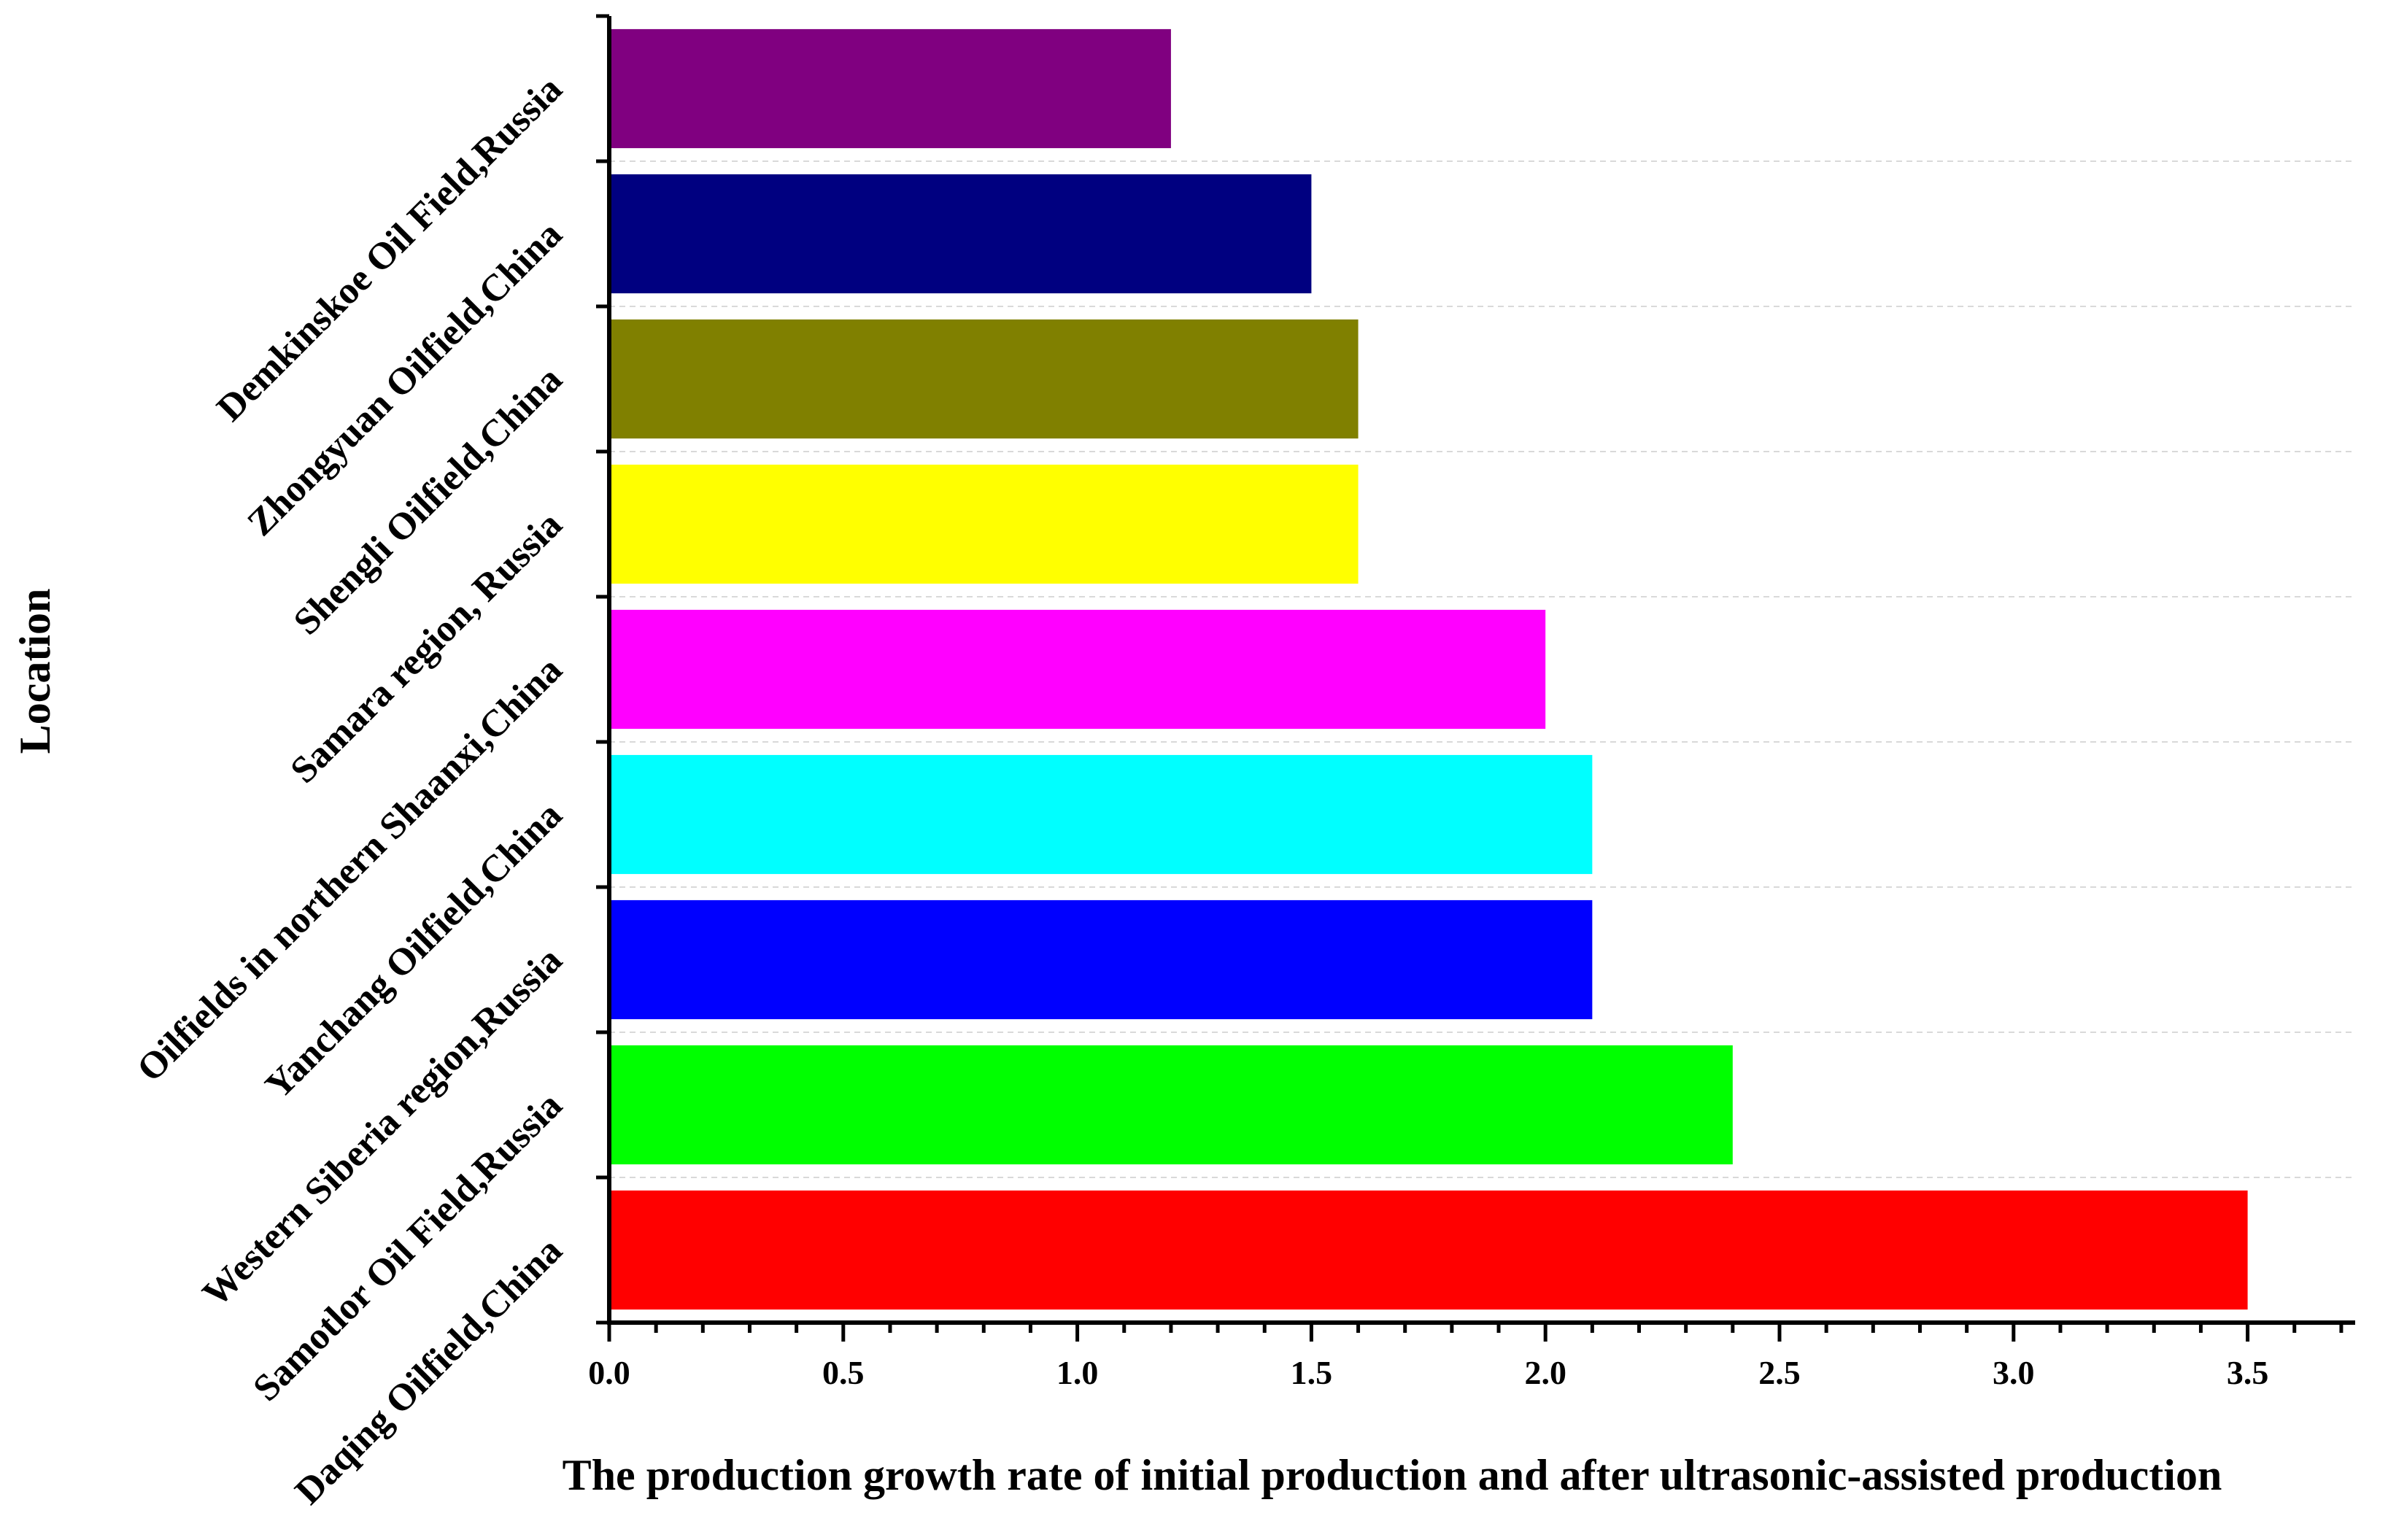 Image resolution: width=2388 pixels, height=1540 pixels. What do you see at coordinates (1545, 1372) in the screenshot?
I see `x-tick-label: 2.0` at bounding box center [1545, 1372].